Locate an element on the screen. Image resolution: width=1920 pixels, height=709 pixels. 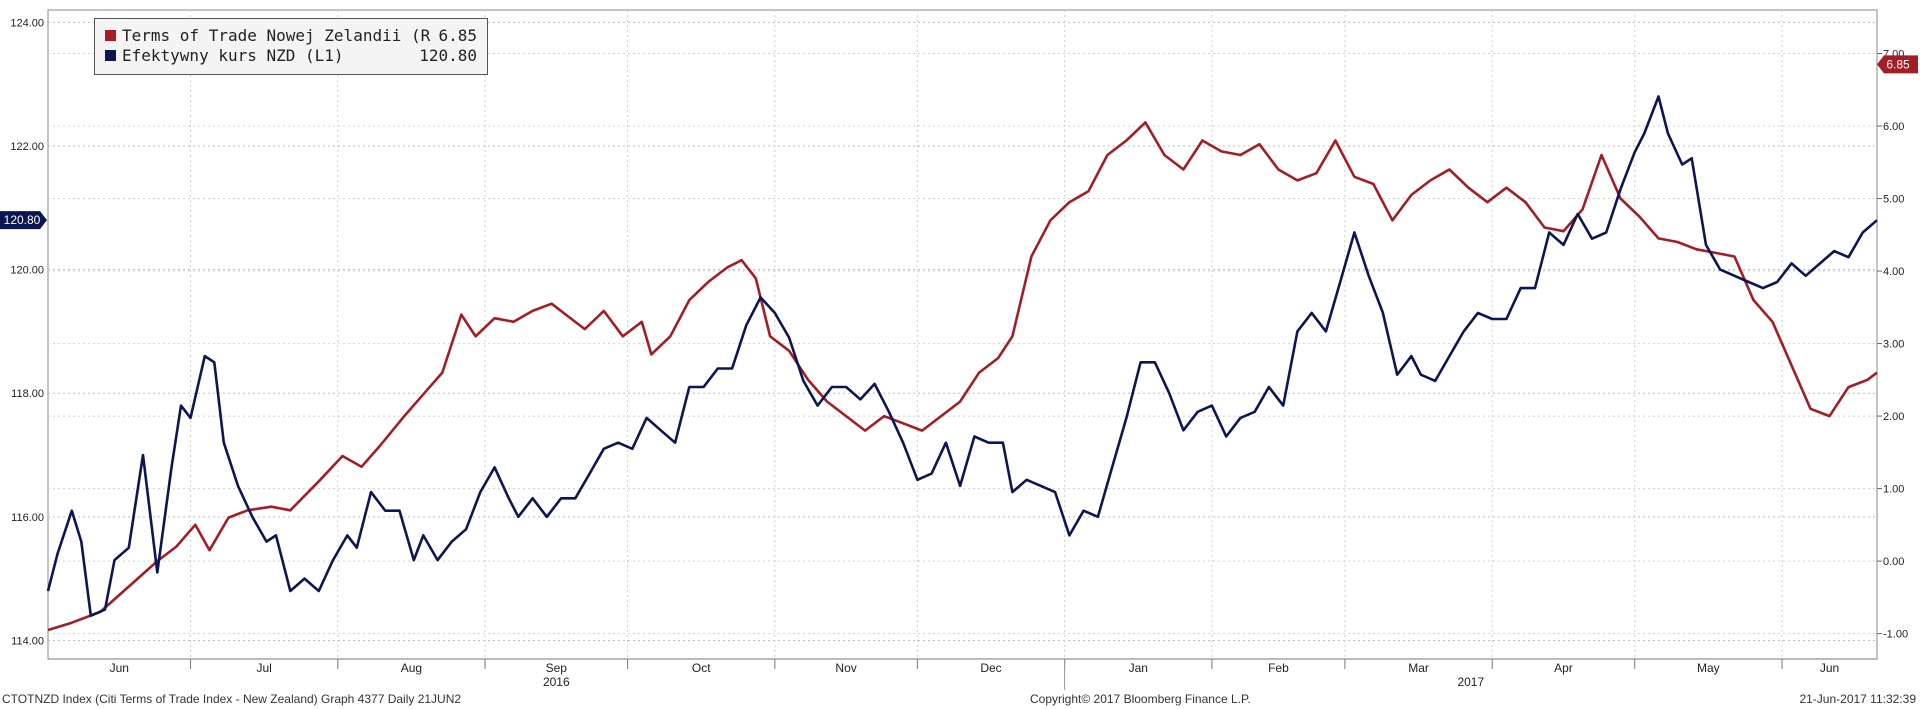
legend-entry-terms-of-trade: Terms of Trade Nowej Zelandii (R1) 6.85 is located at coordinates (291, 35).